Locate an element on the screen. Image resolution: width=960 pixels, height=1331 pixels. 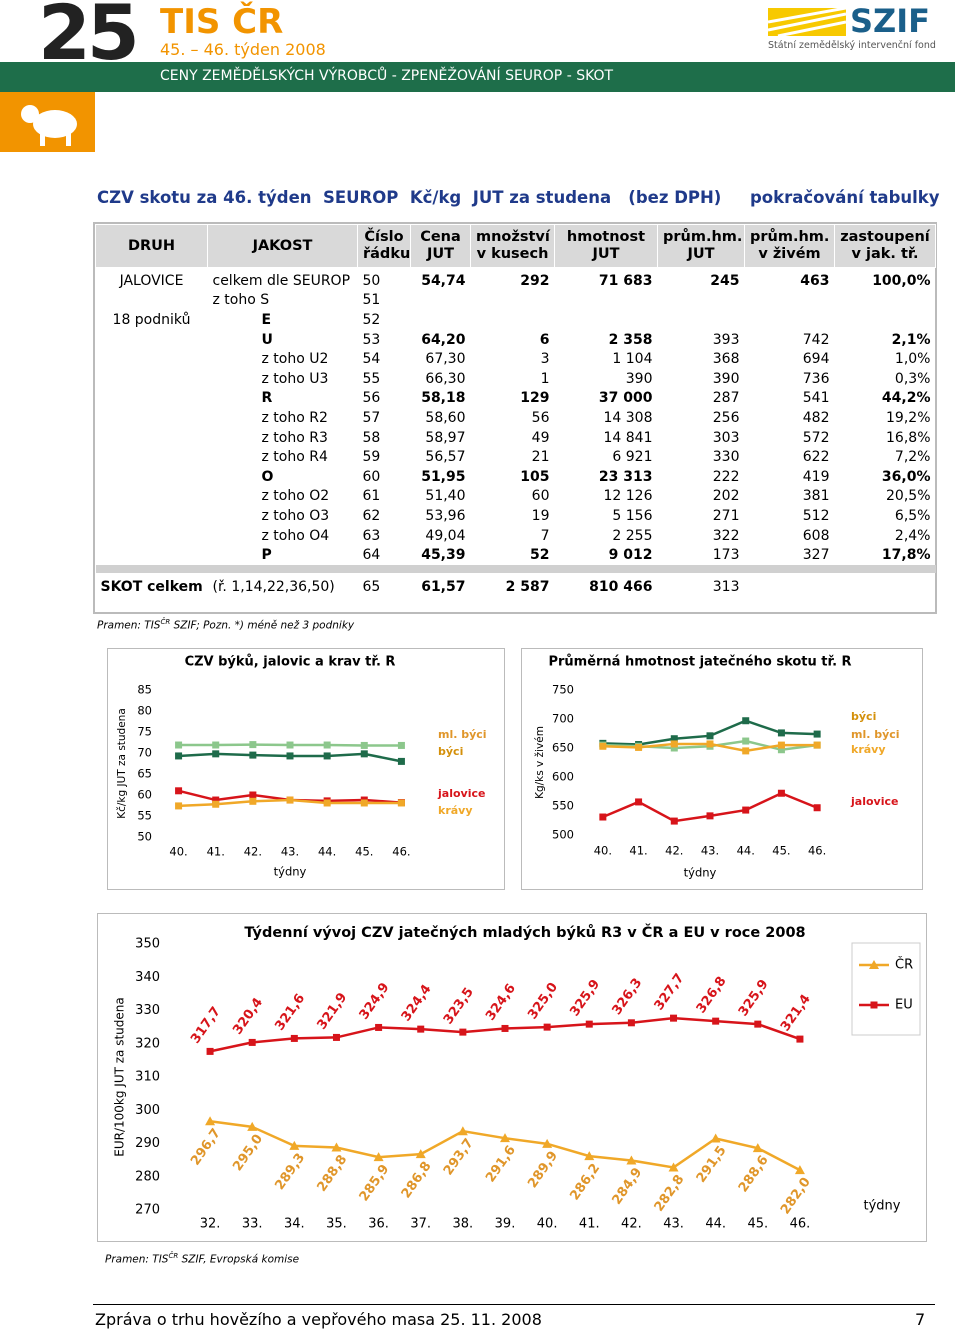
data-label: 325,0 is located at coordinates (543, 1001).